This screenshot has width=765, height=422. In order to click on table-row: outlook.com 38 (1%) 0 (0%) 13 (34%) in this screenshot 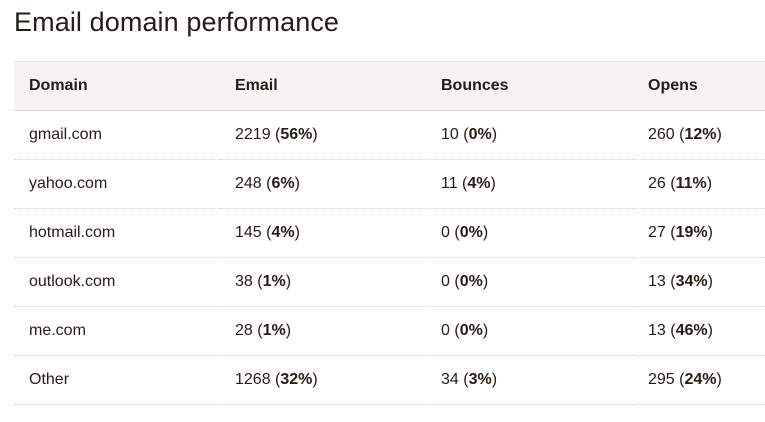, I will do `click(389, 282)`.